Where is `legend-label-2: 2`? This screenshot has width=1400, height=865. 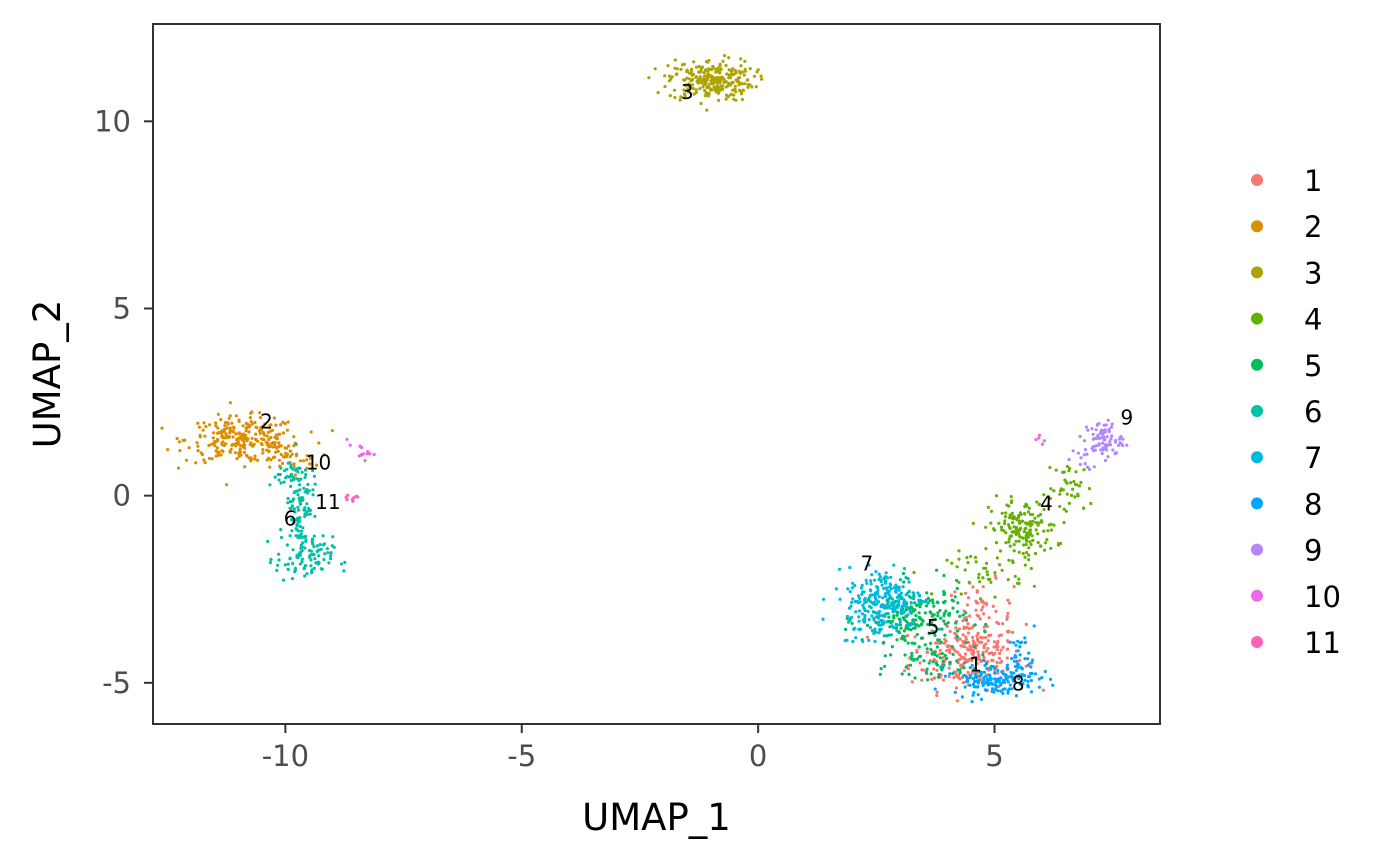
legend-label-2: 2 is located at coordinates (1313, 227).